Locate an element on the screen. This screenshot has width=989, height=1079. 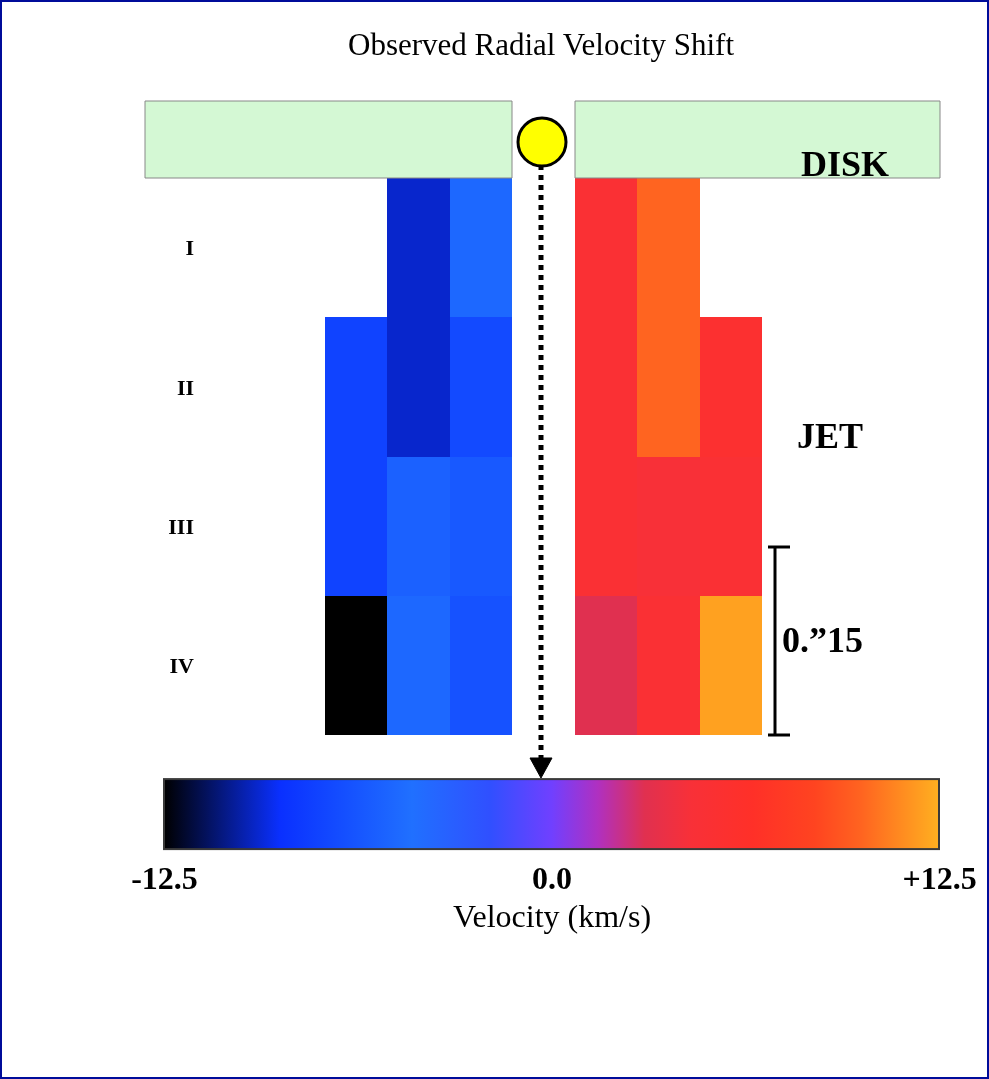
y-tick-label: III is located at coordinates (181, 526).